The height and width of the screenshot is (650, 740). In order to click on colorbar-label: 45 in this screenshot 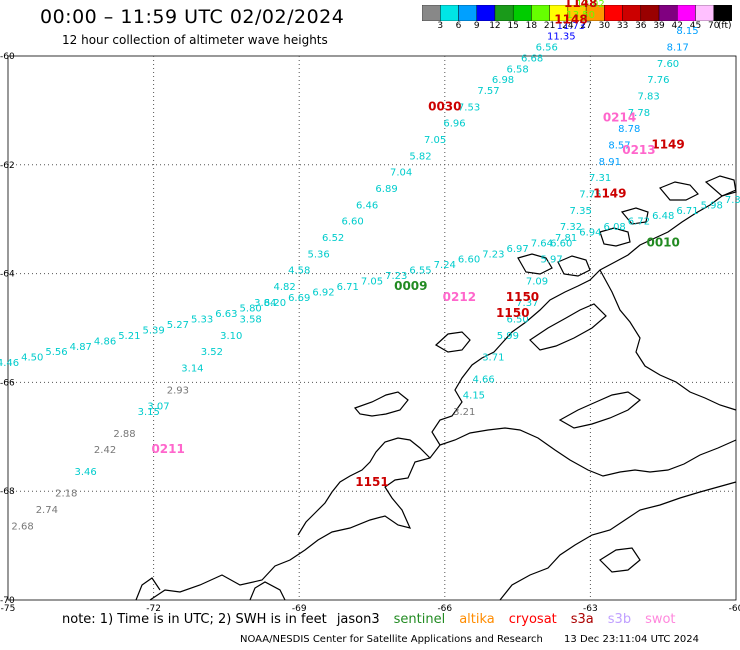, I will do `click(695, 26)`.